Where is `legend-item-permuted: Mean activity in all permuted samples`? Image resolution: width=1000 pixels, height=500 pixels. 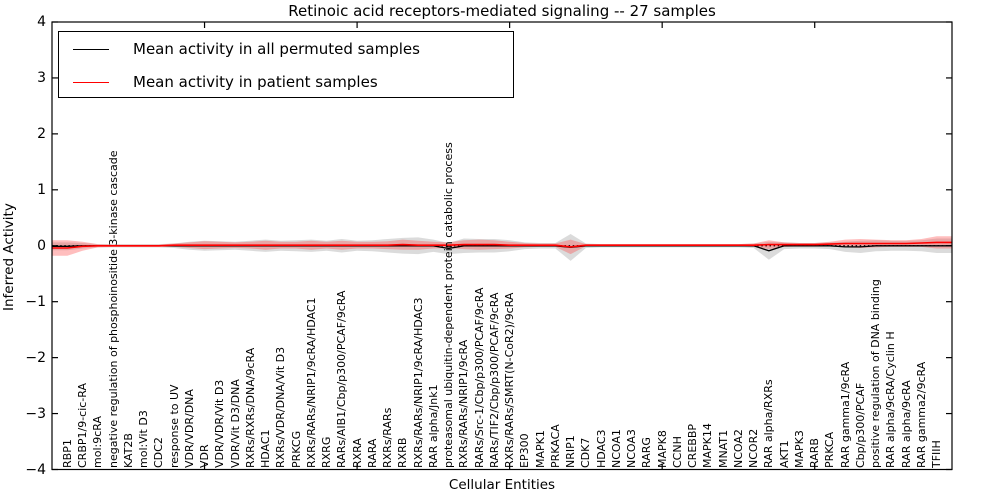 legend-item-permuted: Mean activity in all permuted samples is located at coordinates (286, 49).